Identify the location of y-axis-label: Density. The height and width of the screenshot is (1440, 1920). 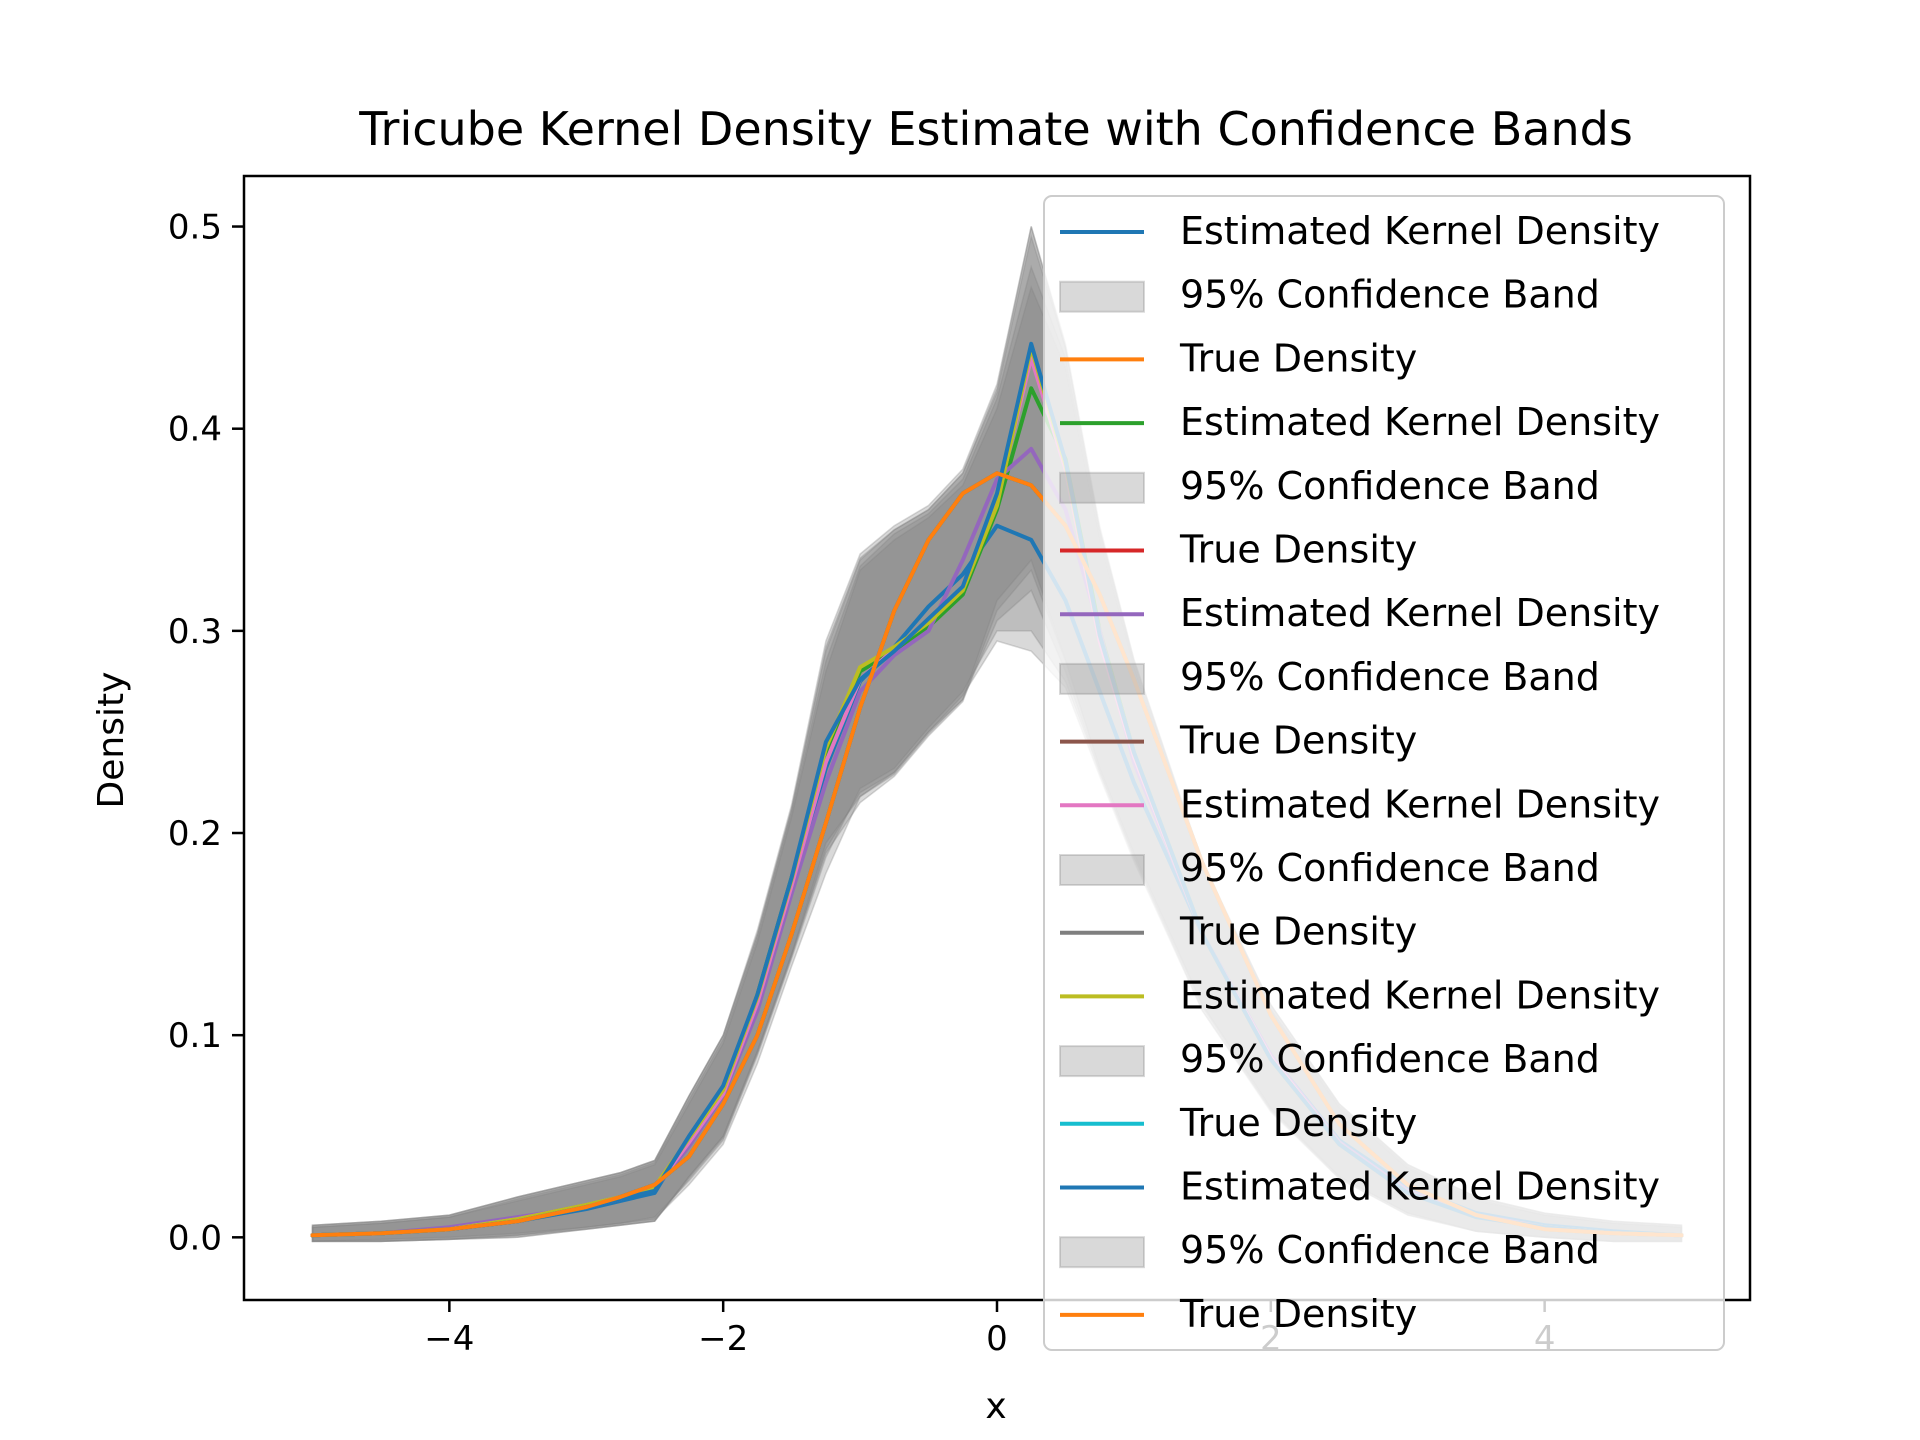
(111, 740).